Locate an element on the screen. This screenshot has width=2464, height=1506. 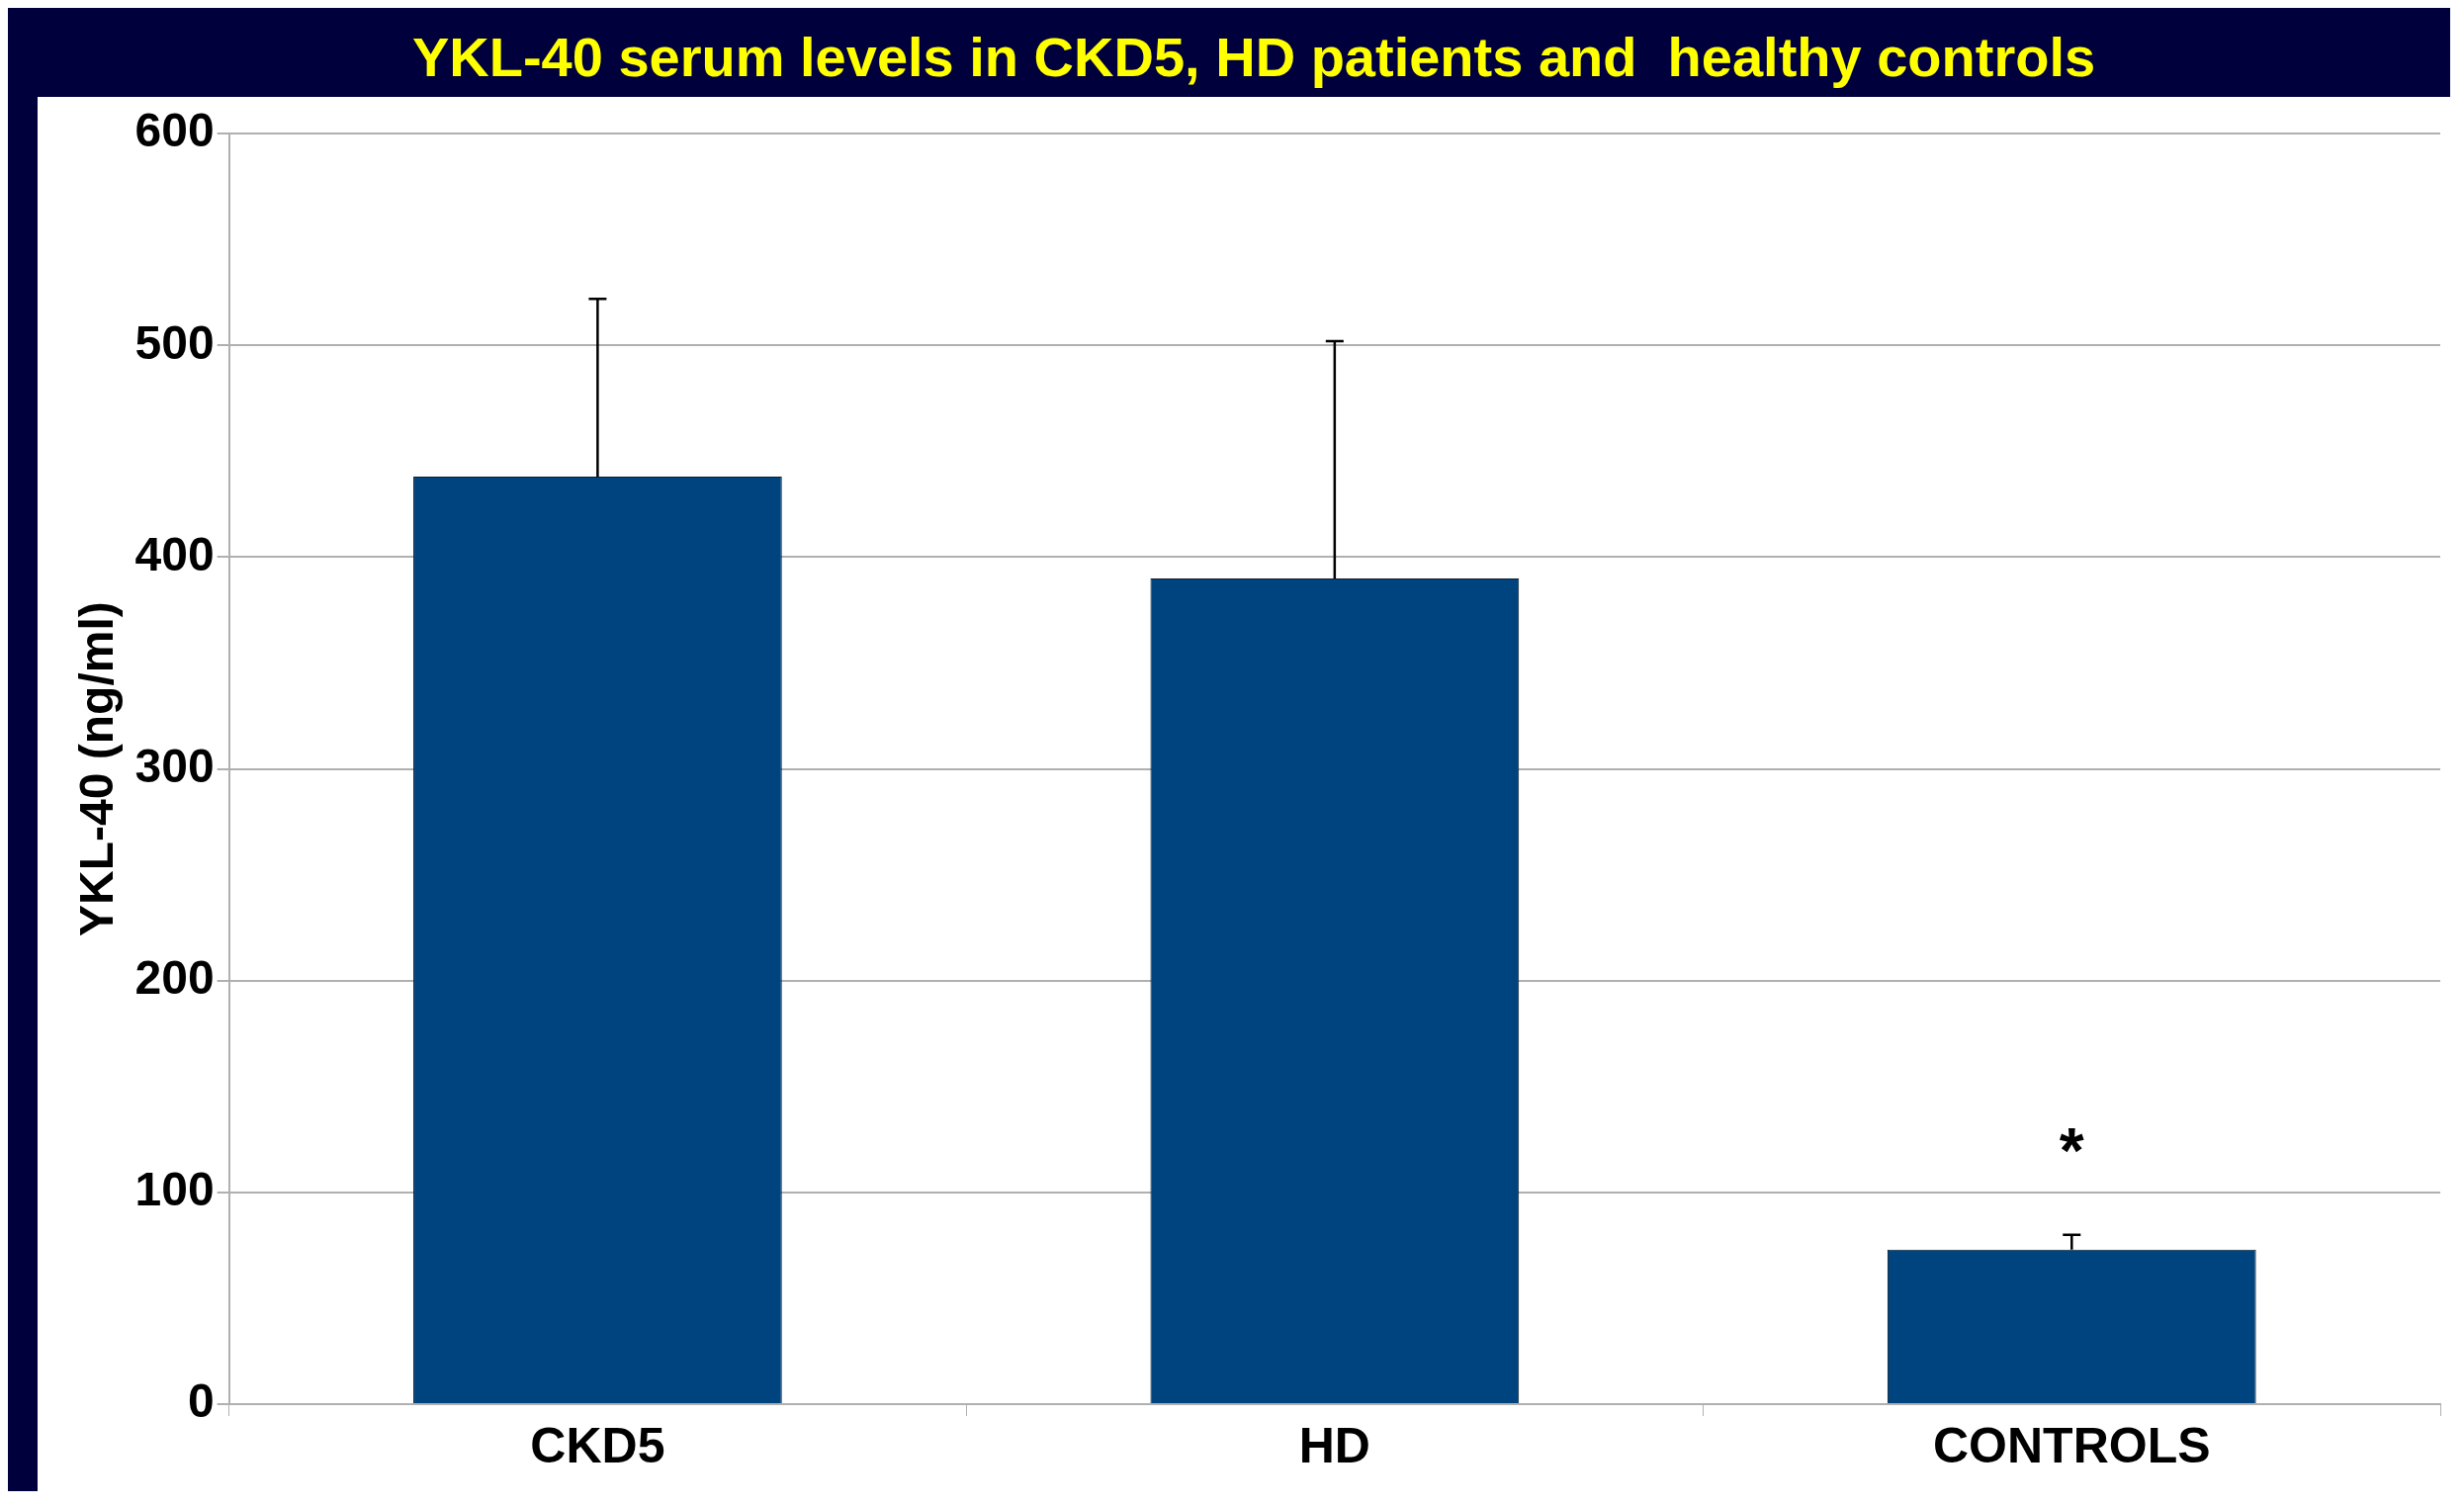
x-tick-label: CKD5 is located at coordinates (597, 1445).